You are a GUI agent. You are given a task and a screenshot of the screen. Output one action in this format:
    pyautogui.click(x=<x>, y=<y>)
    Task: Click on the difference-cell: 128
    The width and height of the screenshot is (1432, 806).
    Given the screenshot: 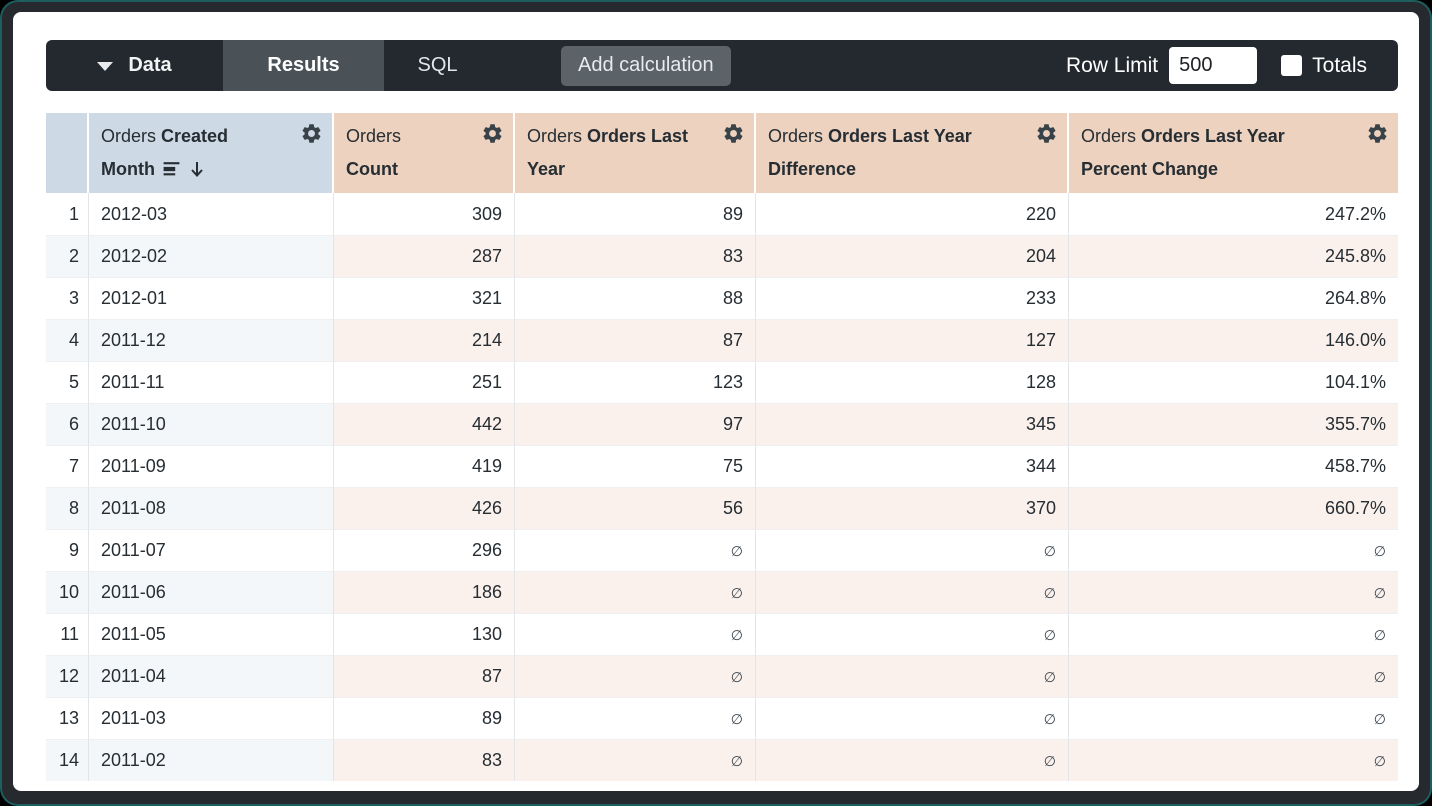 What is the action you would take?
    pyautogui.click(x=912, y=382)
    